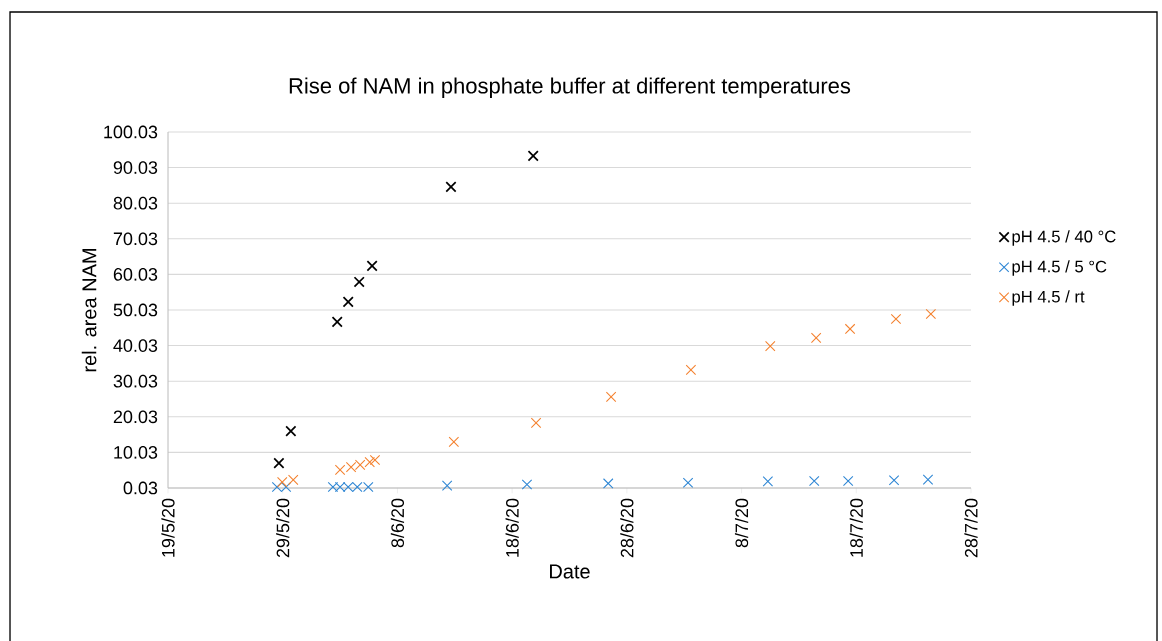 The width and height of the screenshot is (1162, 641). What do you see at coordinates (135, 167) in the screenshot?
I see `y-tick-label: 90.03` at bounding box center [135, 167].